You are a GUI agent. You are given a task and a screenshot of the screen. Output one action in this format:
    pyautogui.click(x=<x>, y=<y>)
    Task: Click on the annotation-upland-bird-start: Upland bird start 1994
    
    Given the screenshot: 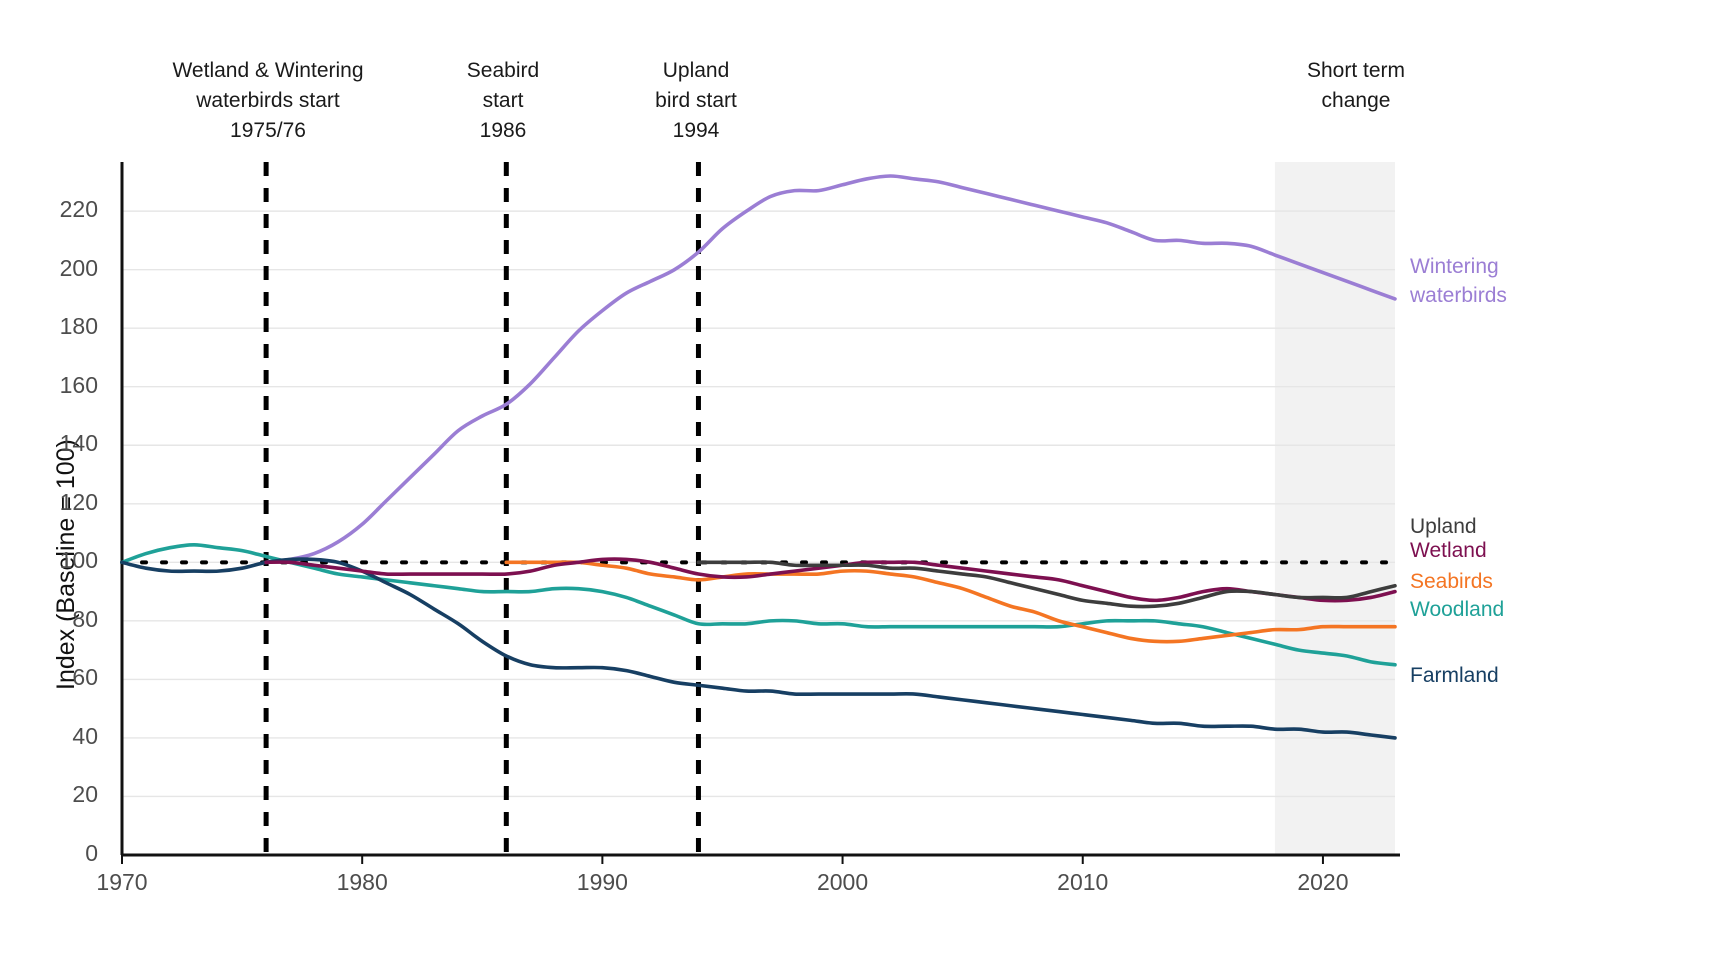 What is the action you would take?
    pyautogui.click(x=696, y=101)
    